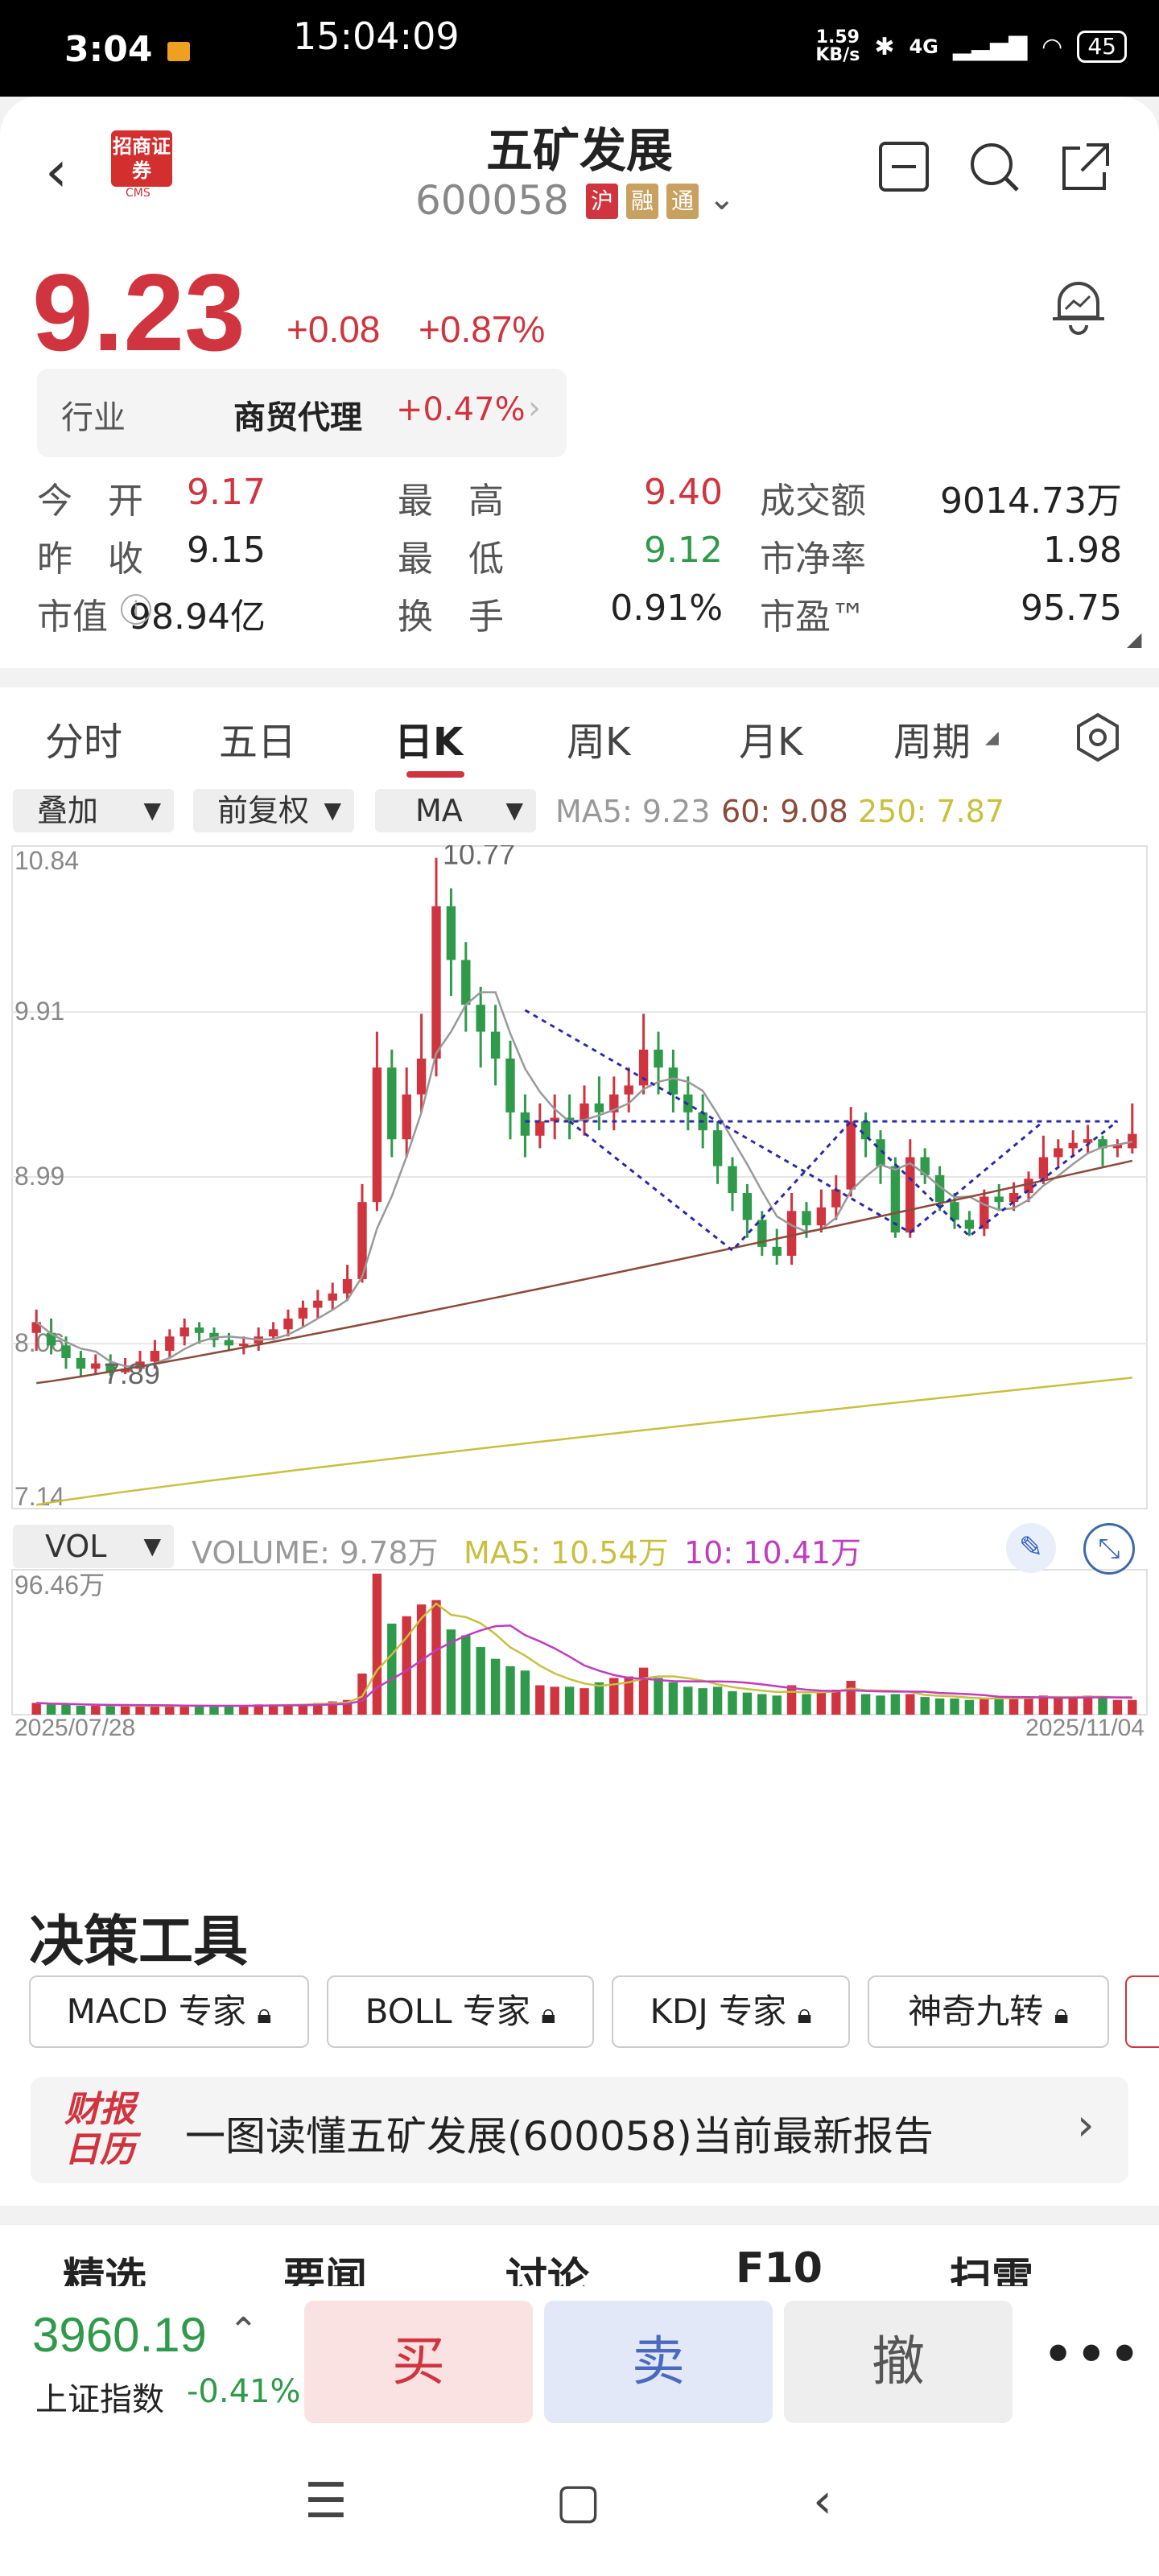 The width and height of the screenshot is (1159, 2576). What do you see at coordinates (988, 2012) in the screenshot?
I see `tool-nine: 神奇九转 🔒︎` at bounding box center [988, 2012].